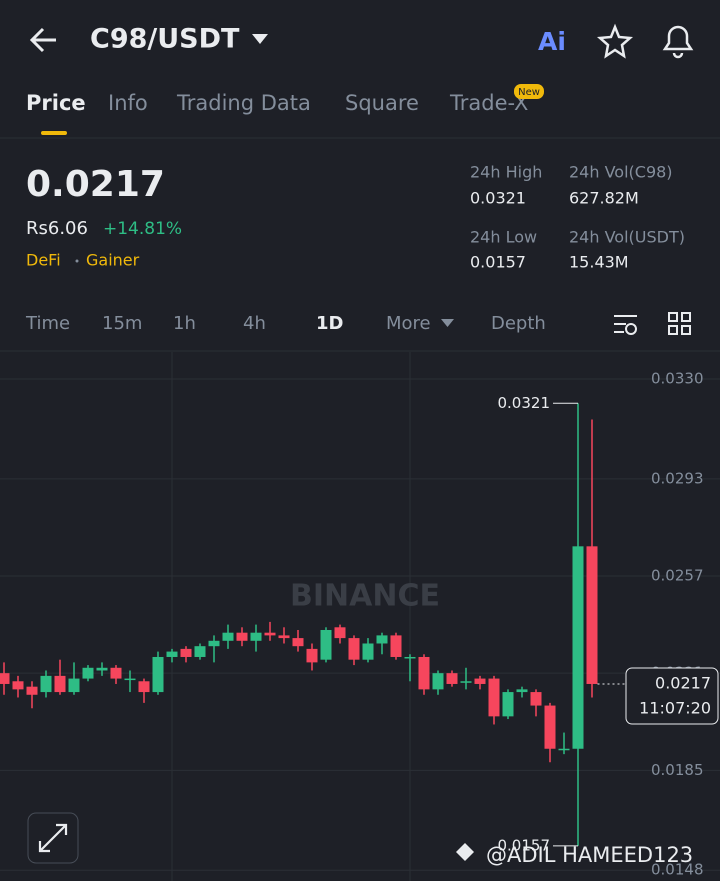 This screenshot has height=881, width=720. I want to click on interval: More, so click(408, 323).